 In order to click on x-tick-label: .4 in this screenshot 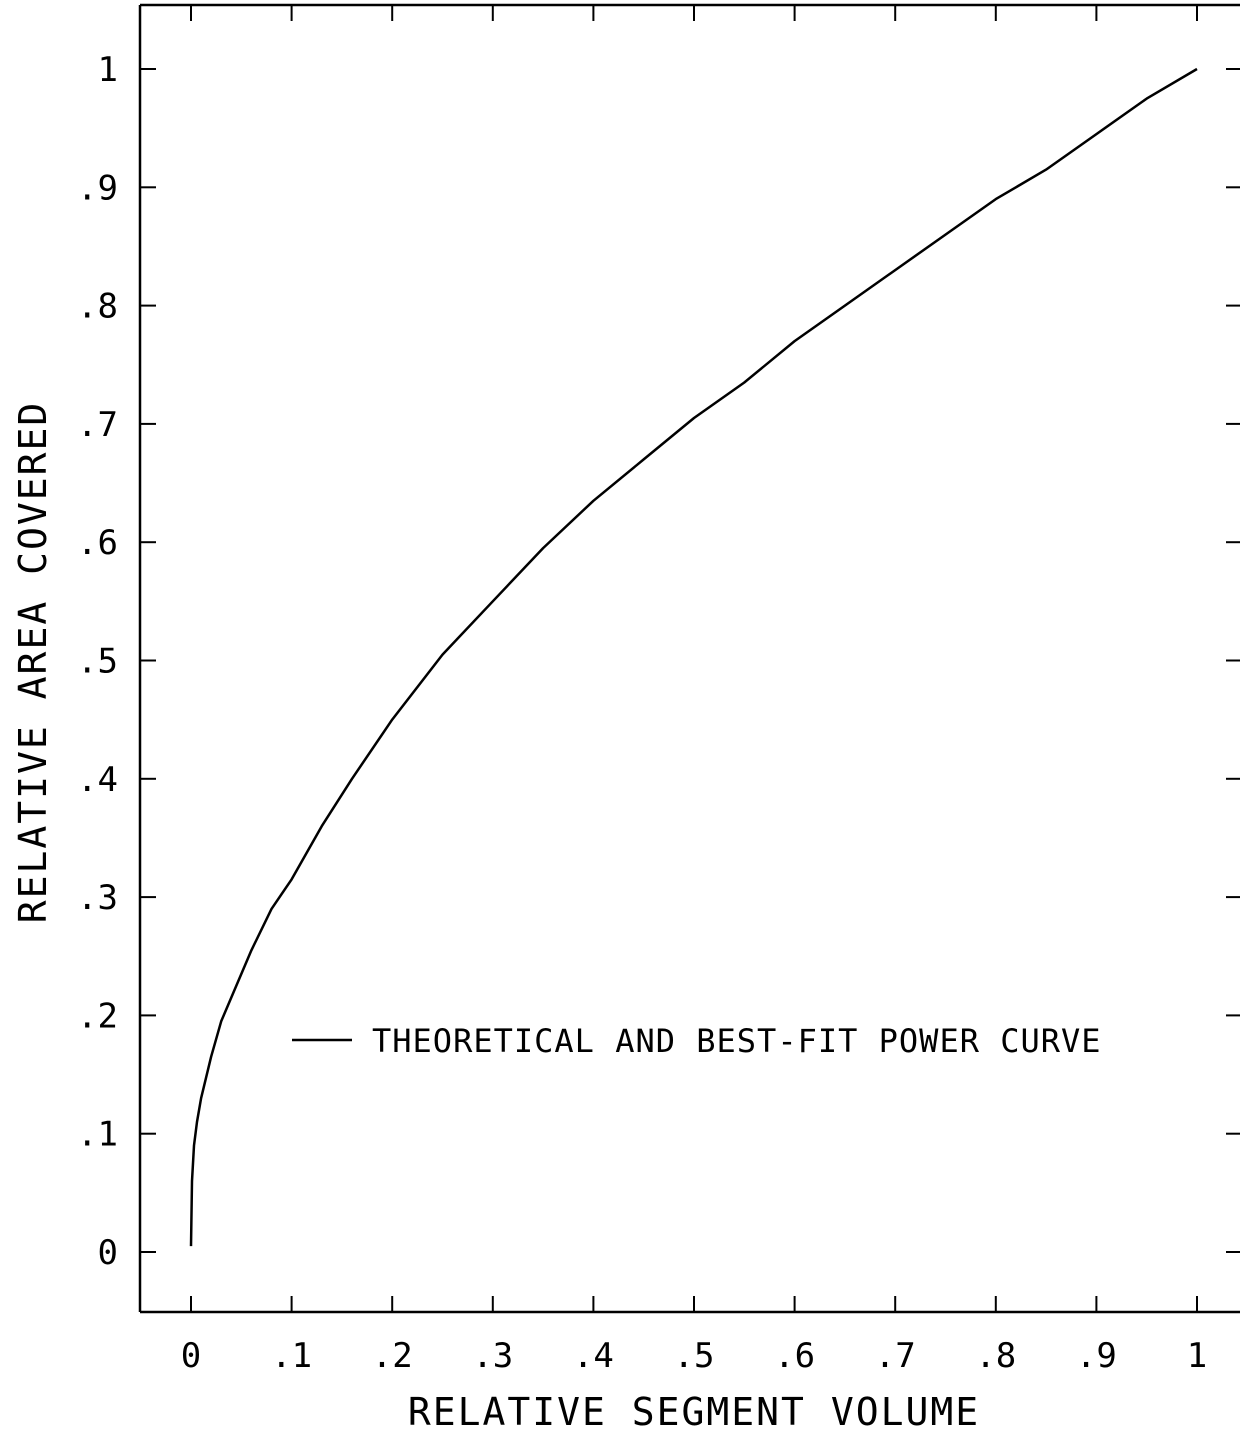, I will do `click(593, 1356)`.